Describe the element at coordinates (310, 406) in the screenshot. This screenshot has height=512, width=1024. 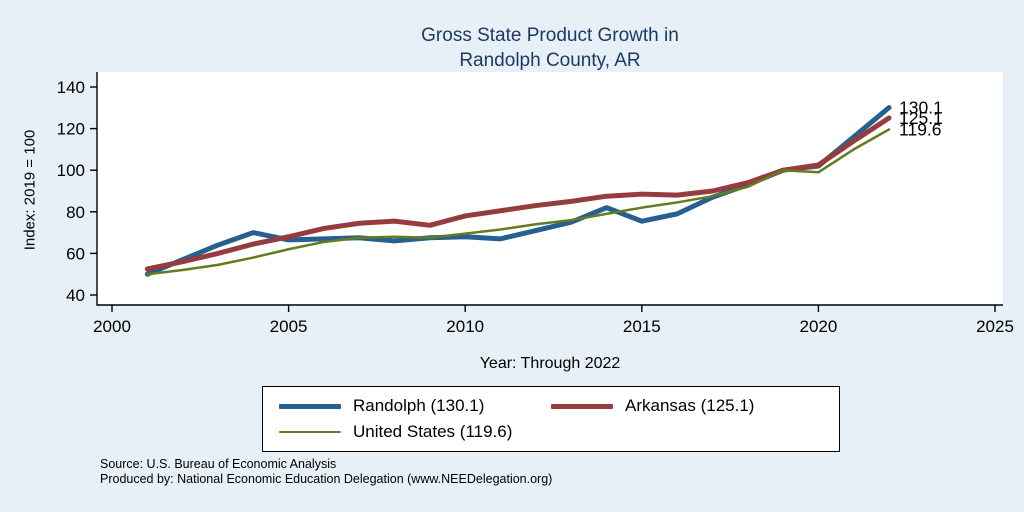
I see `randolph-line-swatch` at that location.